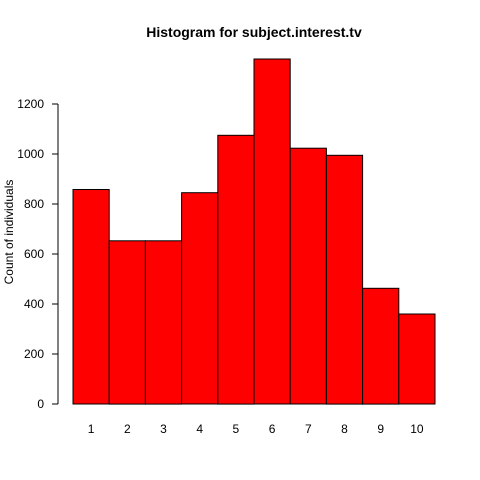  Describe the element at coordinates (34, 354) in the screenshot. I see `y-tick-label: 200` at that location.